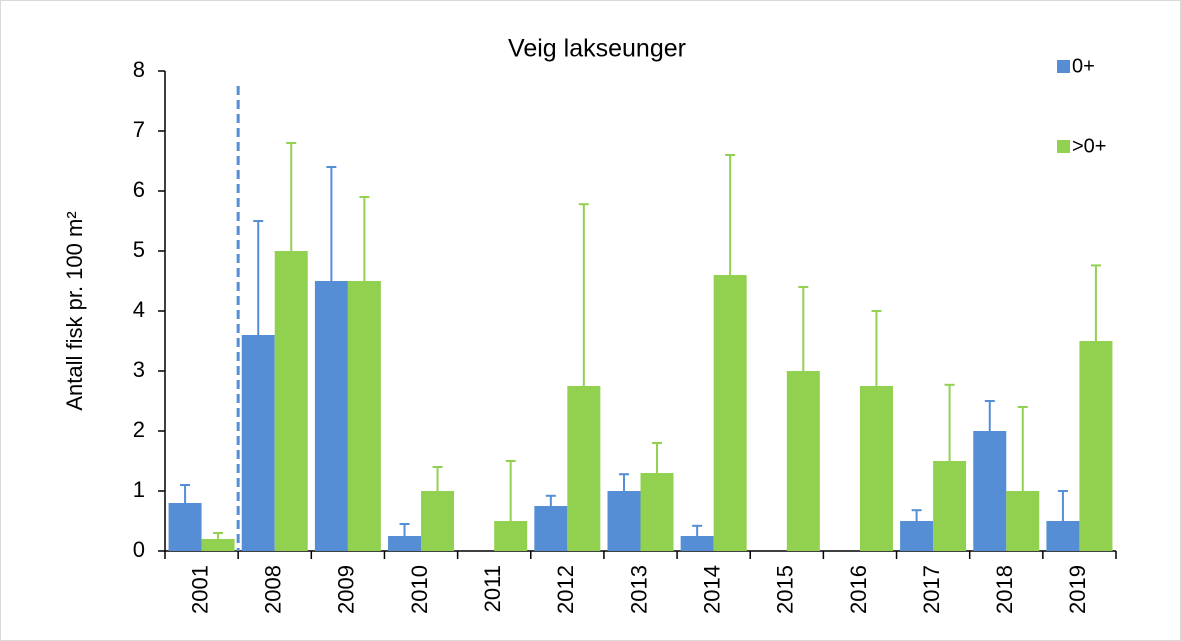 The height and width of the screenshot is (641, 1181). Describe the element at coordinates (139, 369) in the screenshot. I see `y-tick-label: 3` at that location.